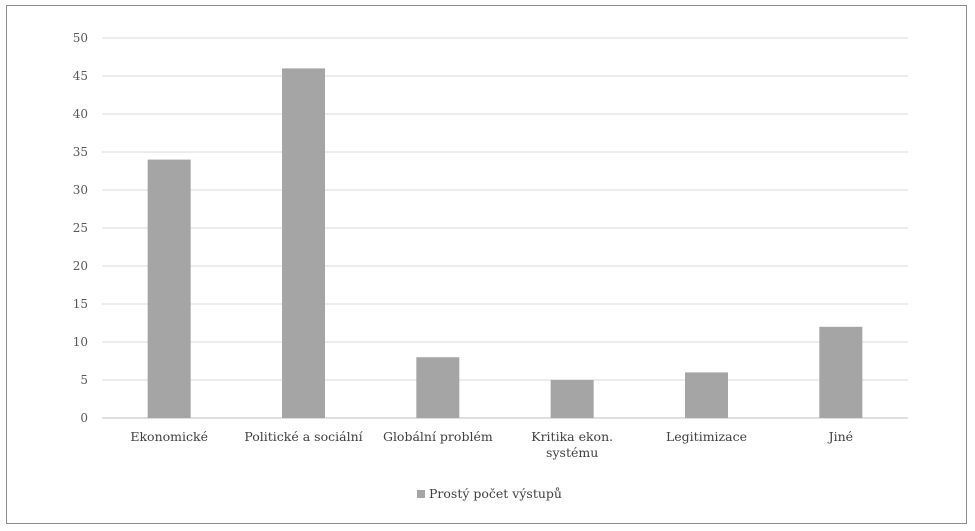  I want to click on y-tick-label: 5, so click(84, 380).